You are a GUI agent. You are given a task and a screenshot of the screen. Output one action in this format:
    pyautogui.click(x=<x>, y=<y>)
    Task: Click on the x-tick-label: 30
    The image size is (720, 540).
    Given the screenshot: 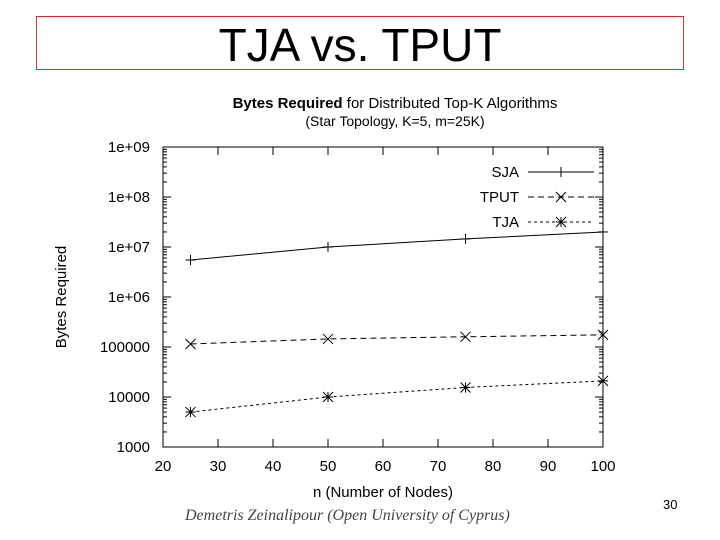 What is the action you would take?
    pyautogui.click(x=218, y=466)
    